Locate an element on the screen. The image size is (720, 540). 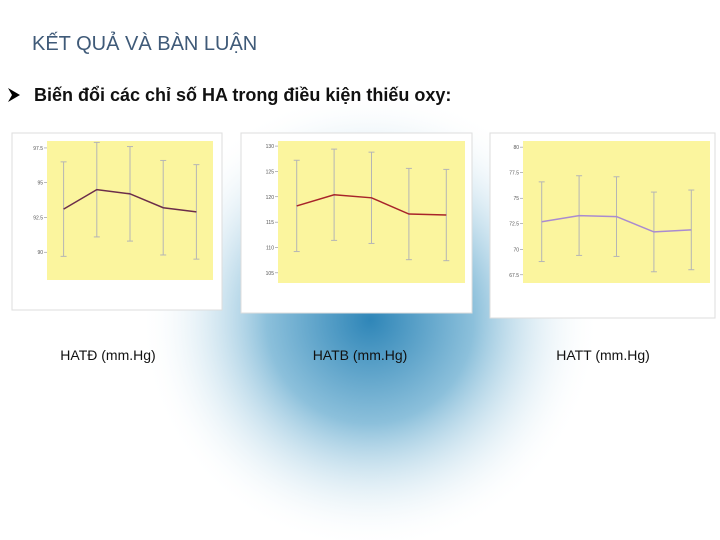
y-tick-label: 90 is located at coordinates (40, 253).